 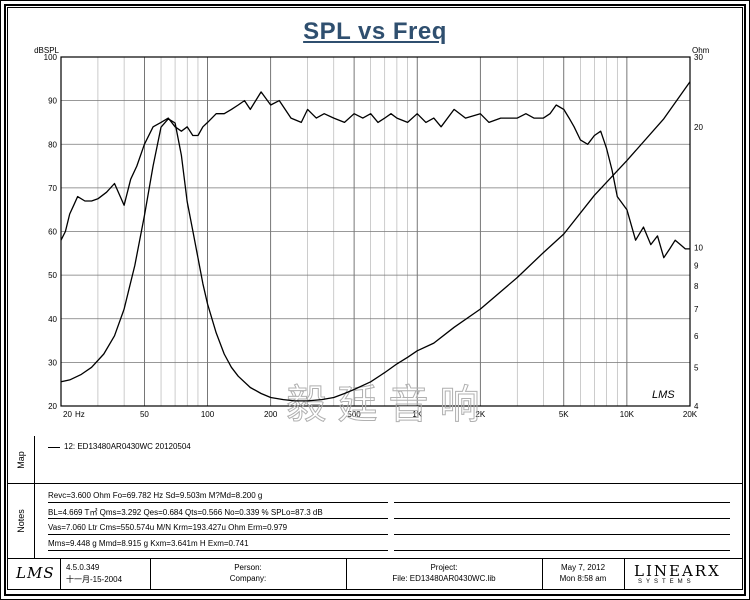 What do you see at coordinates (83, 567) in the screenshot?
I see `version-text: 4.5.0.349` at bounding box center [83, 567].